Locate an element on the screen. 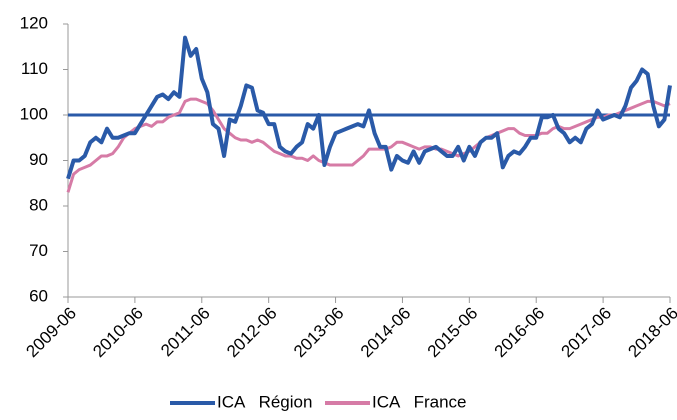 The height and width of the screenshot is (420, 677). y-tick-label: 120 is located at coordinates (34, 22).